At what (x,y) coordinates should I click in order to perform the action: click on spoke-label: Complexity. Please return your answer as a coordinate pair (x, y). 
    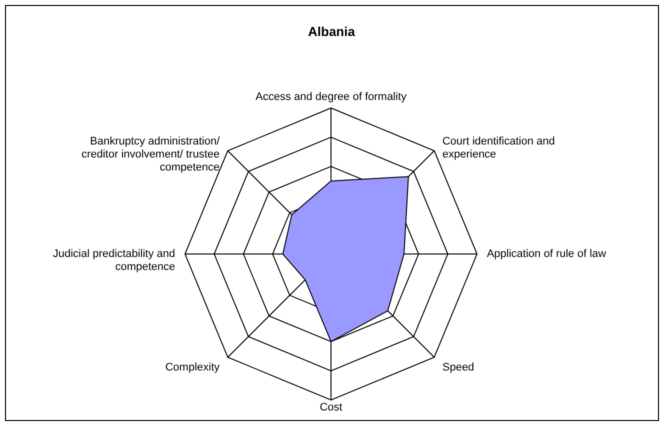
    Looking at the image, I should click on (192, 367).